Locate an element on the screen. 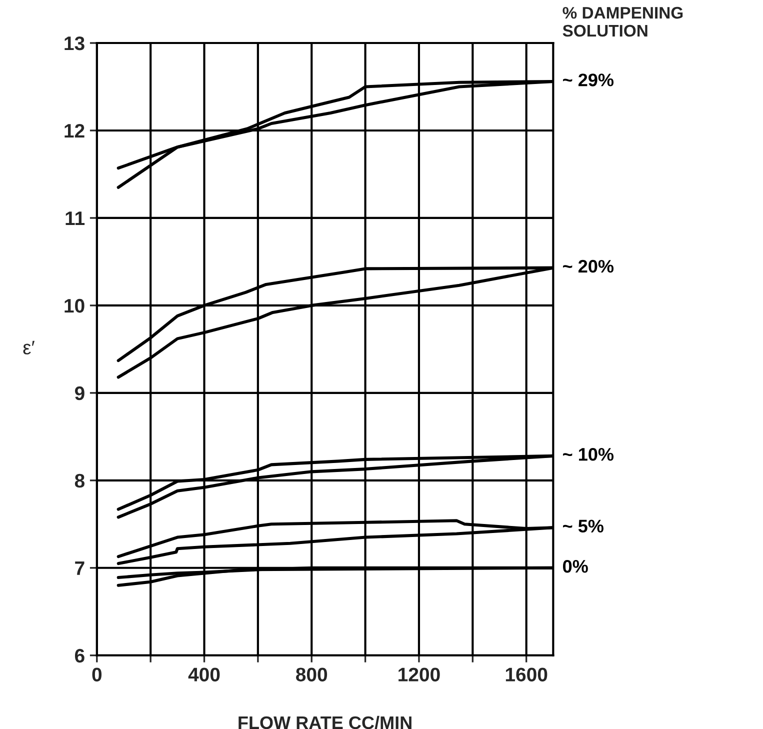  y-tick-label: 12 is located at coordinates (74, 131).